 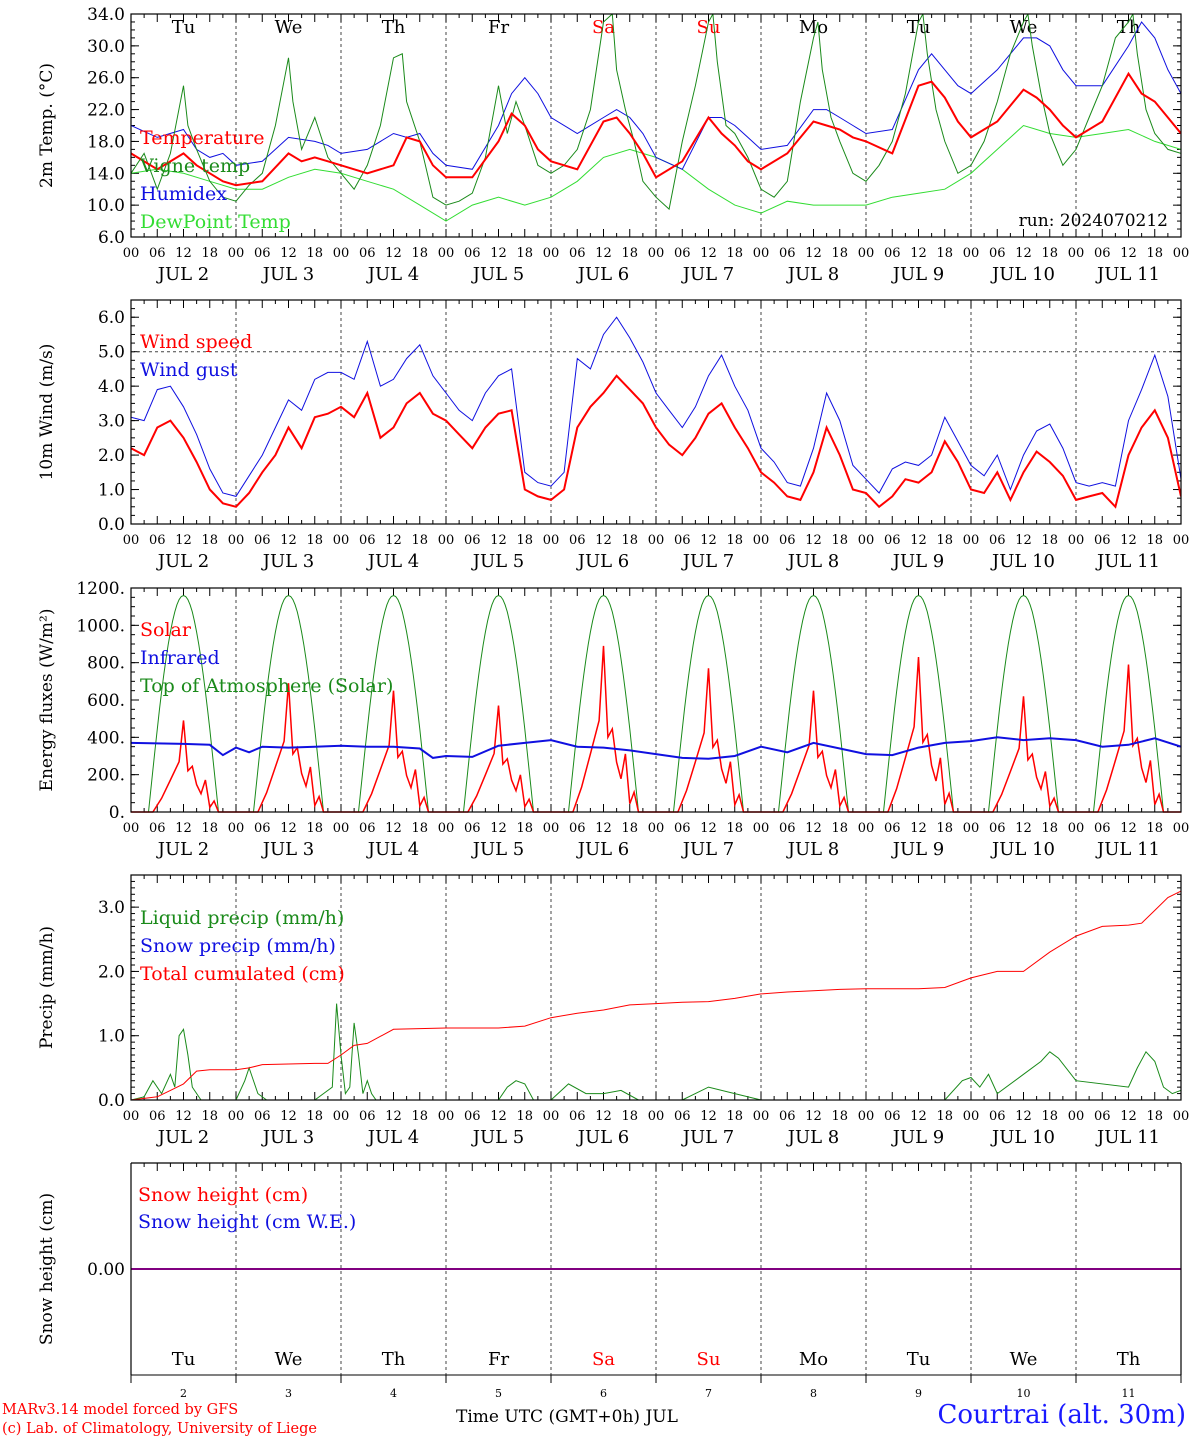 What do you see at coordinates (288, 1393) in the screenshot?
I see `day-number-label: 3` at bounding box center [288, 1393].